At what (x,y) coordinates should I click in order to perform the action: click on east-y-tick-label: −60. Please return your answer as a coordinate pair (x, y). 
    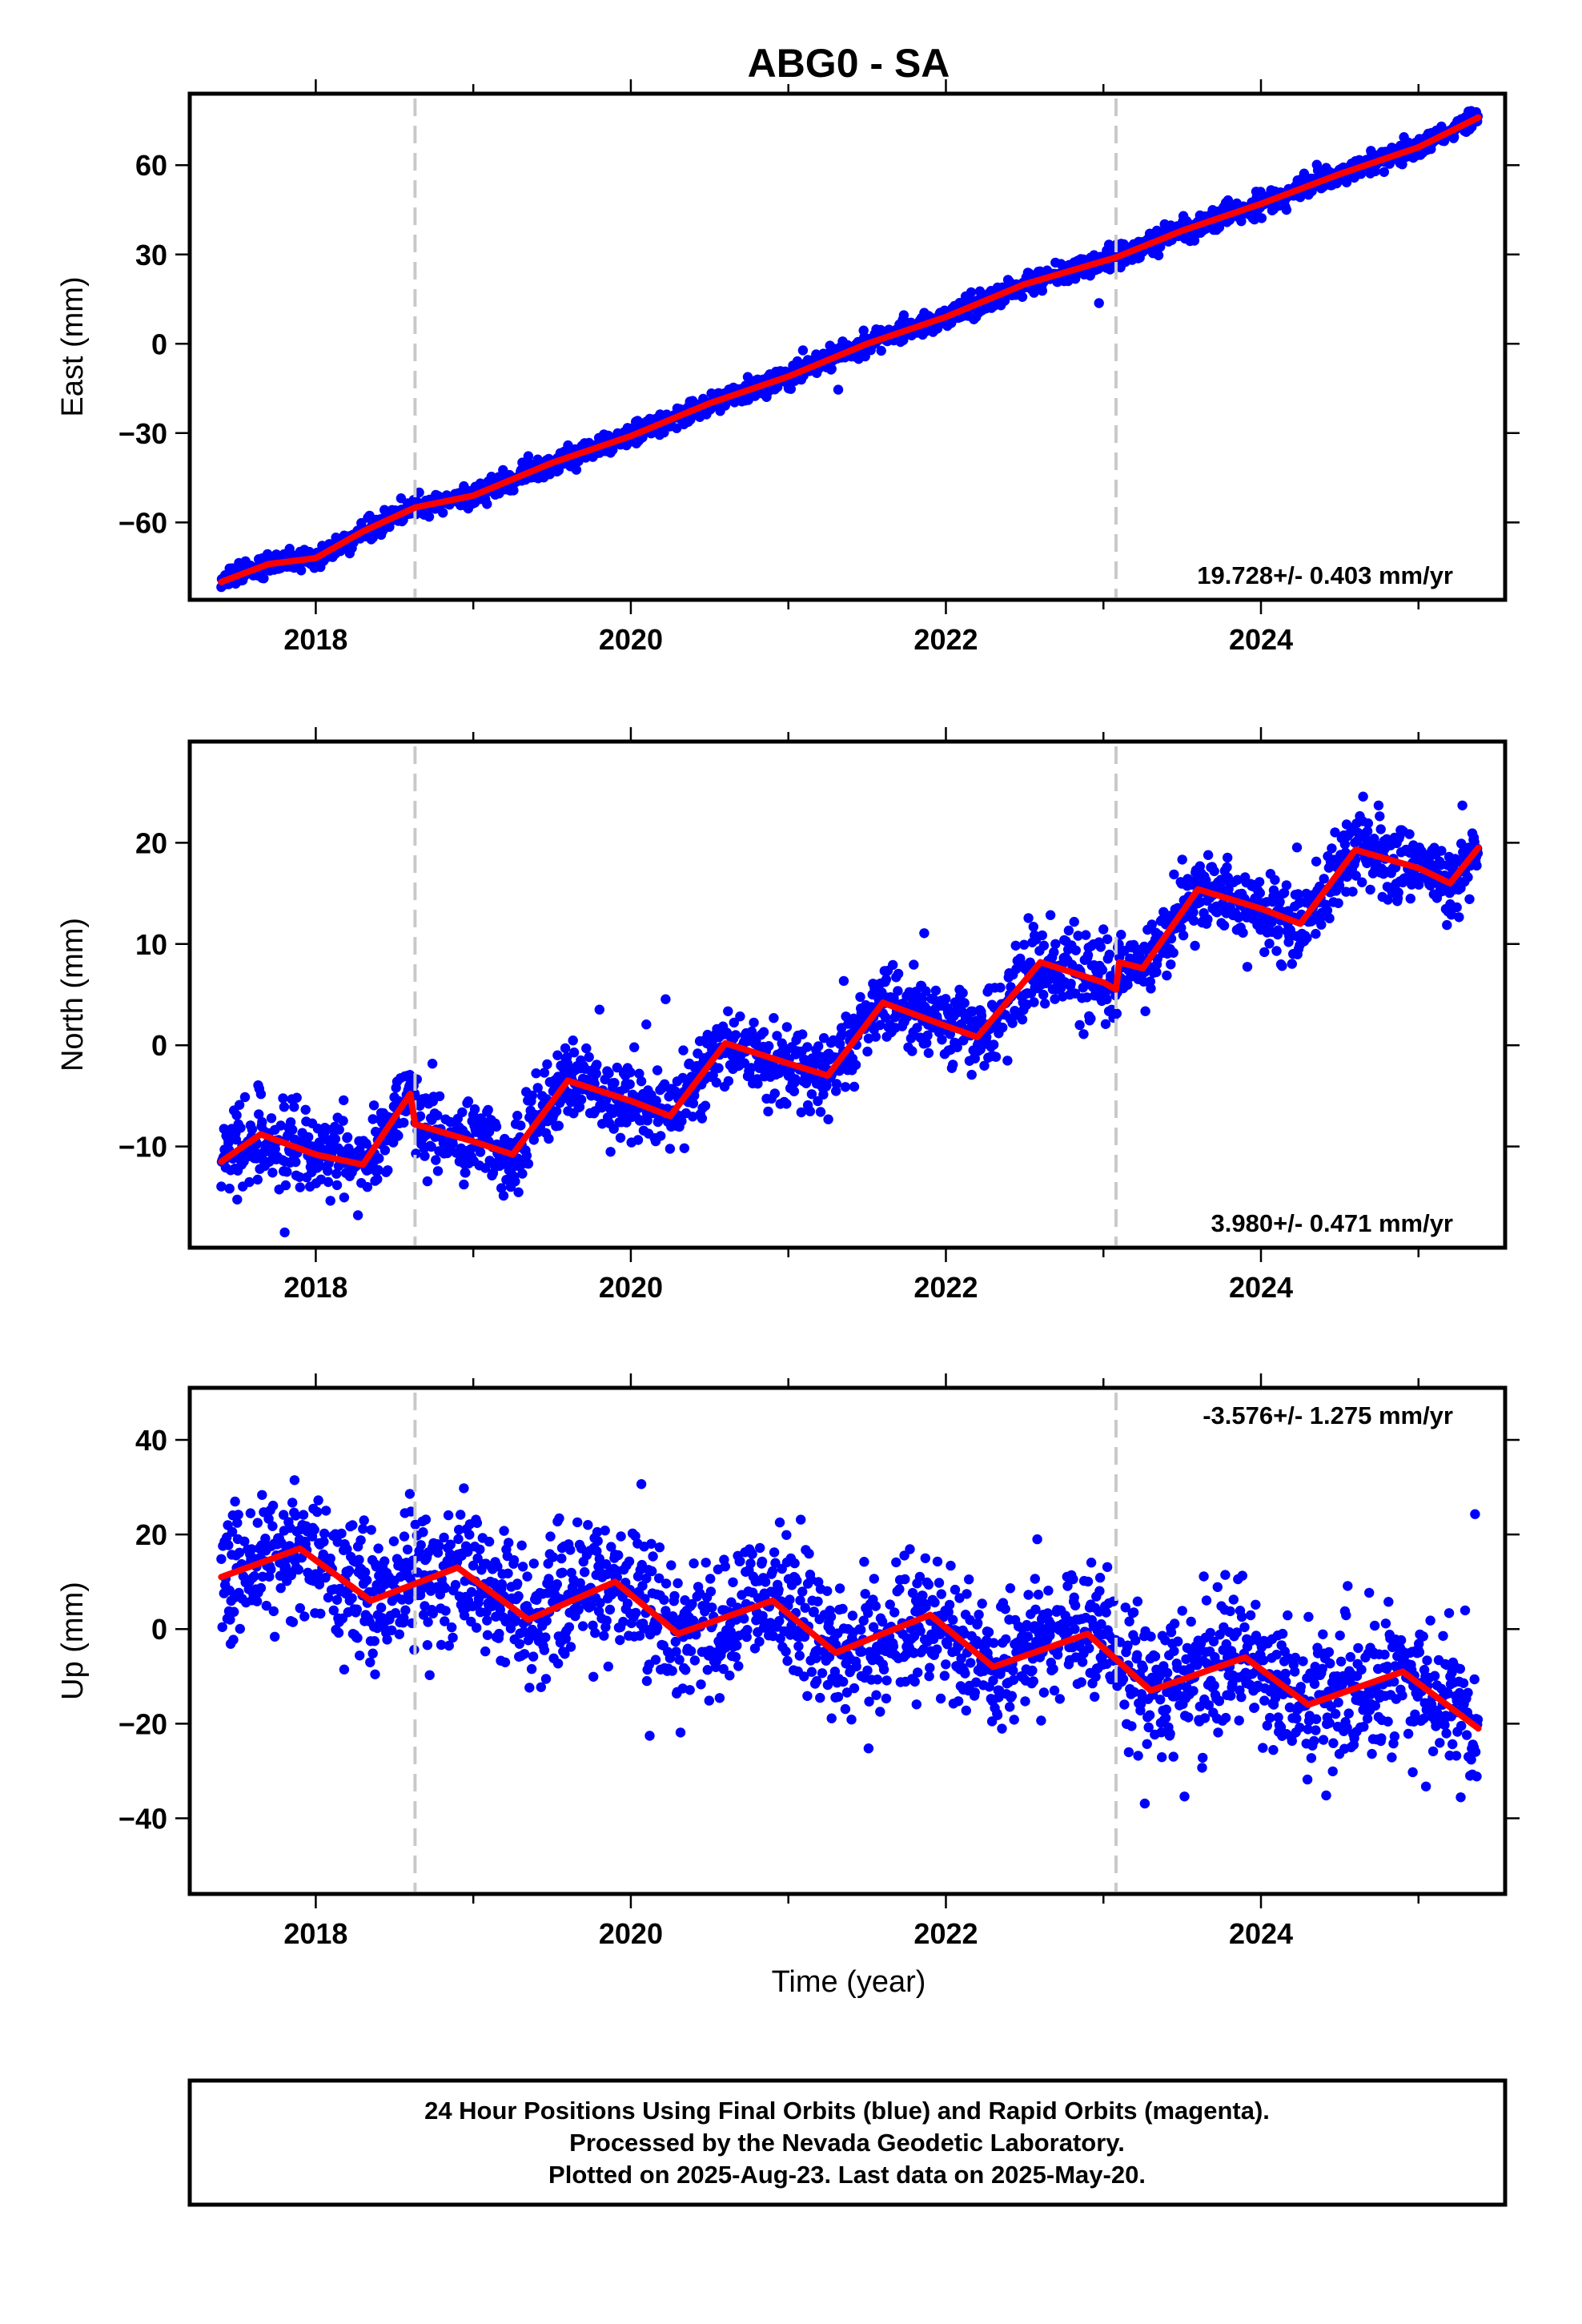
    Looking at the image, I should click on (142, 522).